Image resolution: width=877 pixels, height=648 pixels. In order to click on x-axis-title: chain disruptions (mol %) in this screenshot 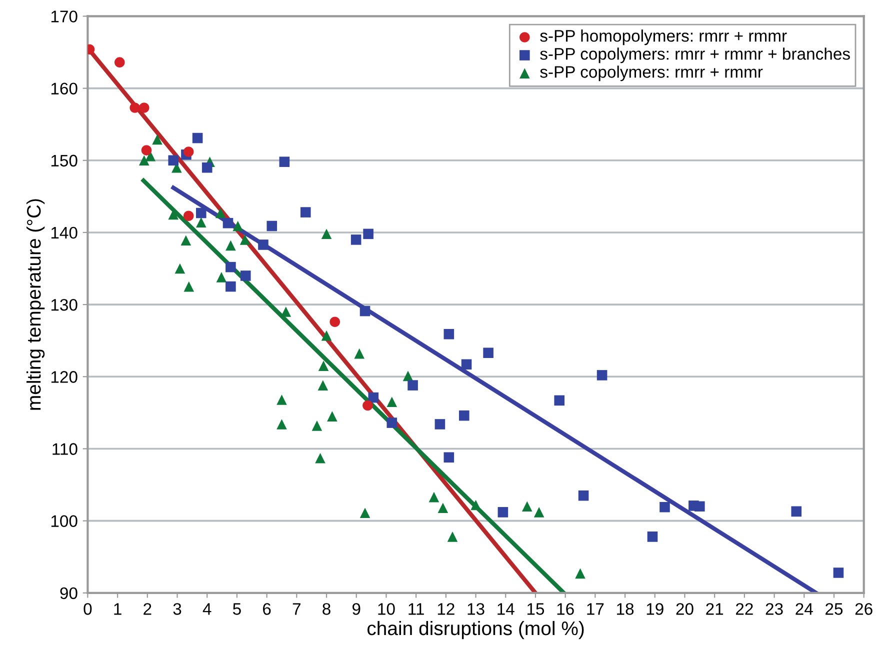, I will do `click(475, 630)`.